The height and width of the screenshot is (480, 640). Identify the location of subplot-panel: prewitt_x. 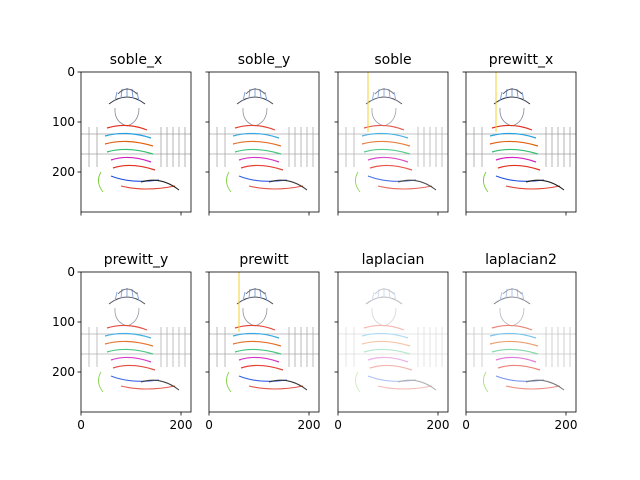
(519, 134).